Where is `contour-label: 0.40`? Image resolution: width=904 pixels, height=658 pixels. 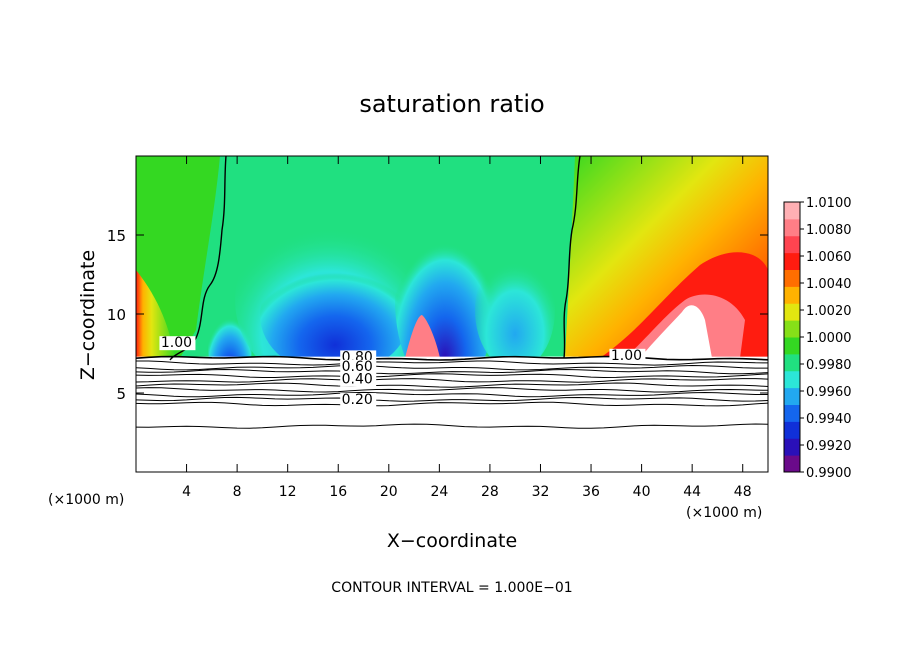 contour-label: 0.40 is located at coordinates (357, 380).